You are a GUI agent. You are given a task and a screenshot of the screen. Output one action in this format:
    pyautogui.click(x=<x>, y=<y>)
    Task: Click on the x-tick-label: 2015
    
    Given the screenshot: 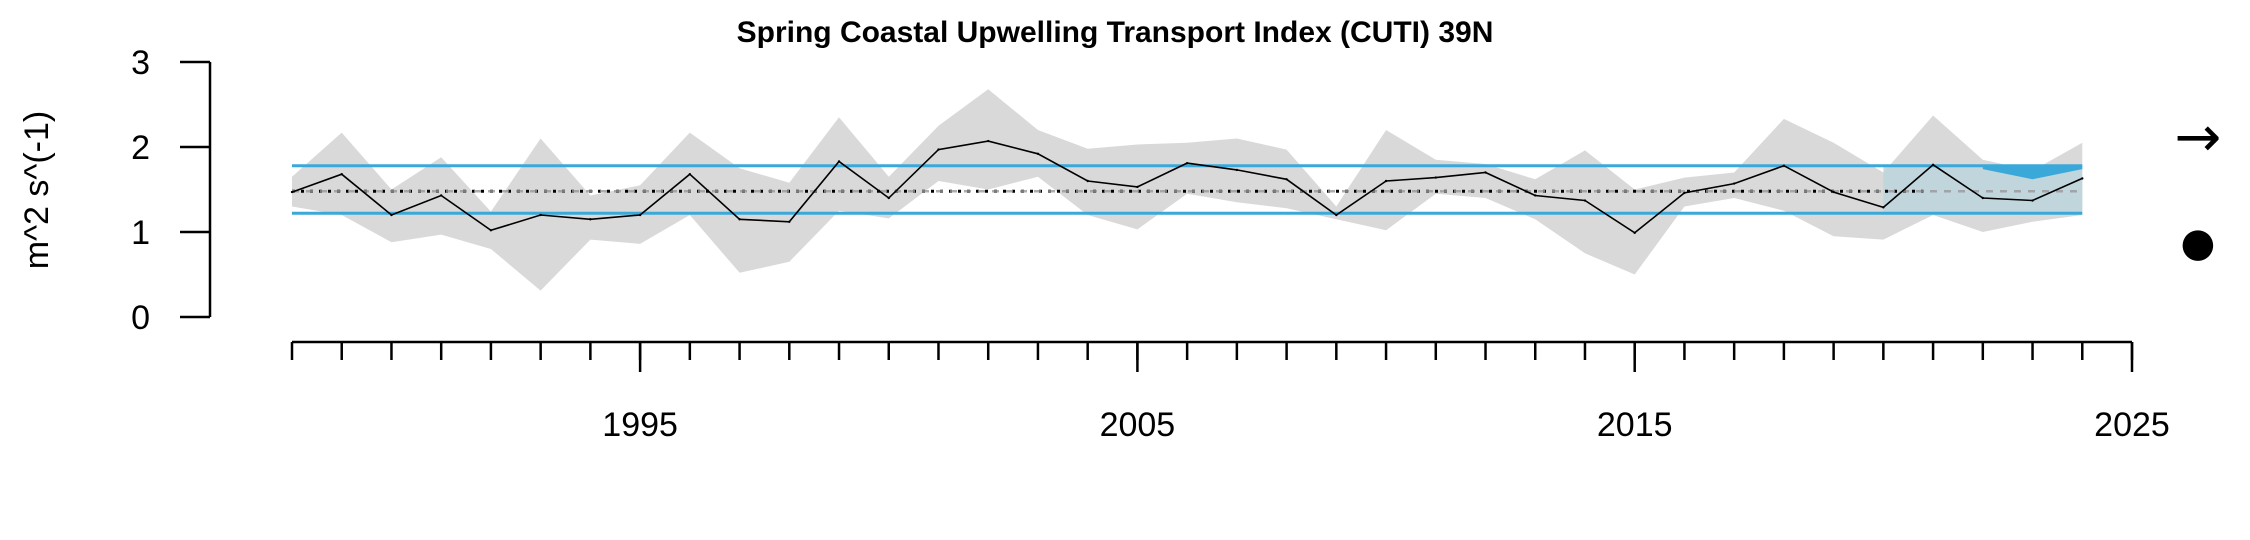 What is the action you would take?
    pyautogui.click(x=1635, y=425)
    